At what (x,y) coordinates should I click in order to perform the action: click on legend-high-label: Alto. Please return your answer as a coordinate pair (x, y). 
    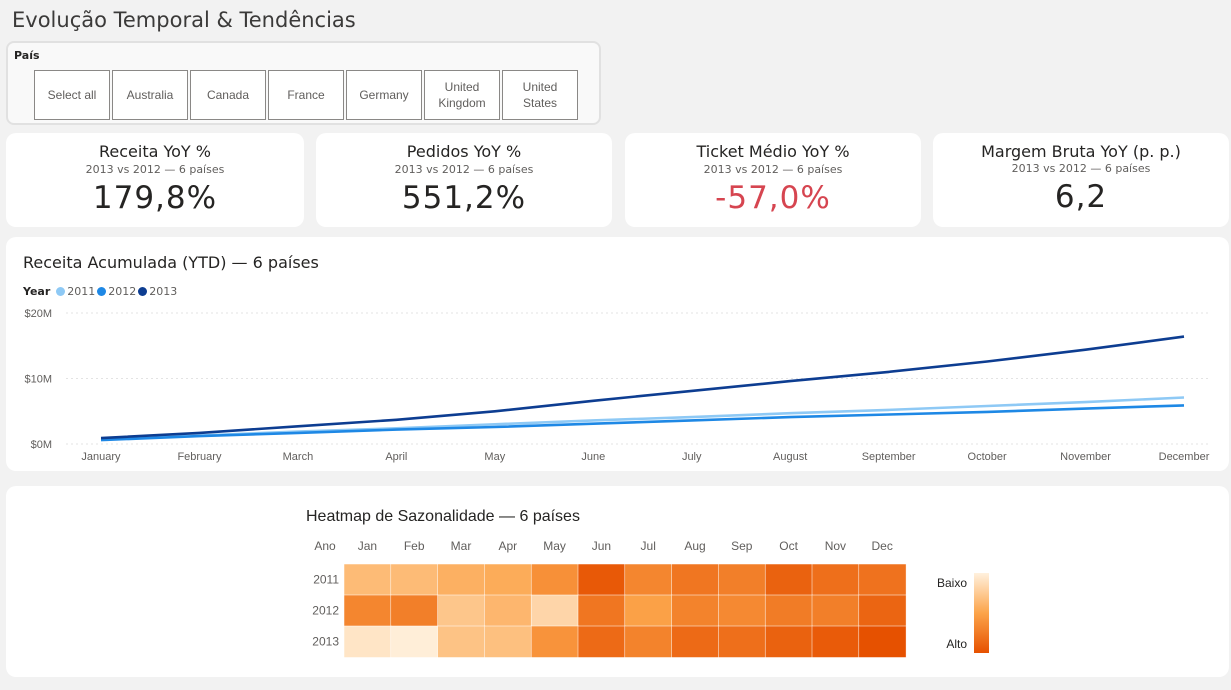
    Looking at the image, I should click on (956, 644).